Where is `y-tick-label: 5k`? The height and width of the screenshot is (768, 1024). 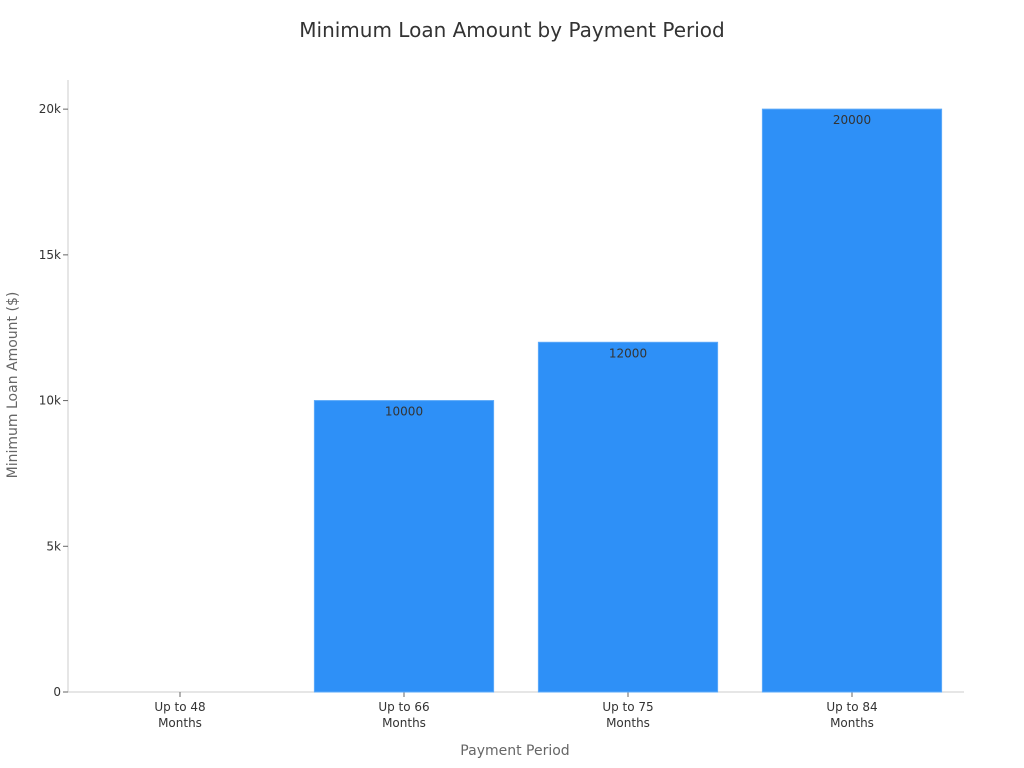 y-tick-label: 5k is located at coordinates (53, 546).